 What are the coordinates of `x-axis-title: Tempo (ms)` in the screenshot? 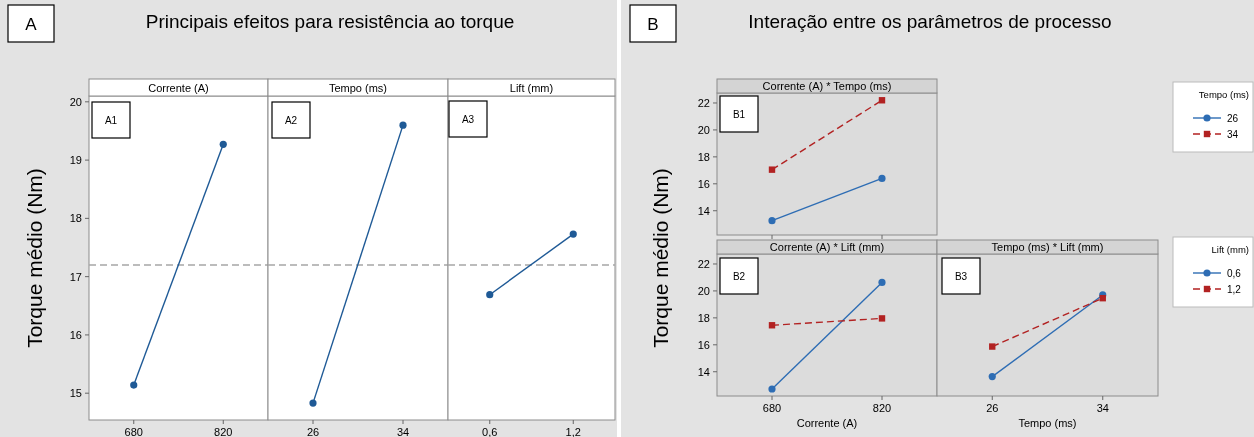 It's located at (1047, 423).